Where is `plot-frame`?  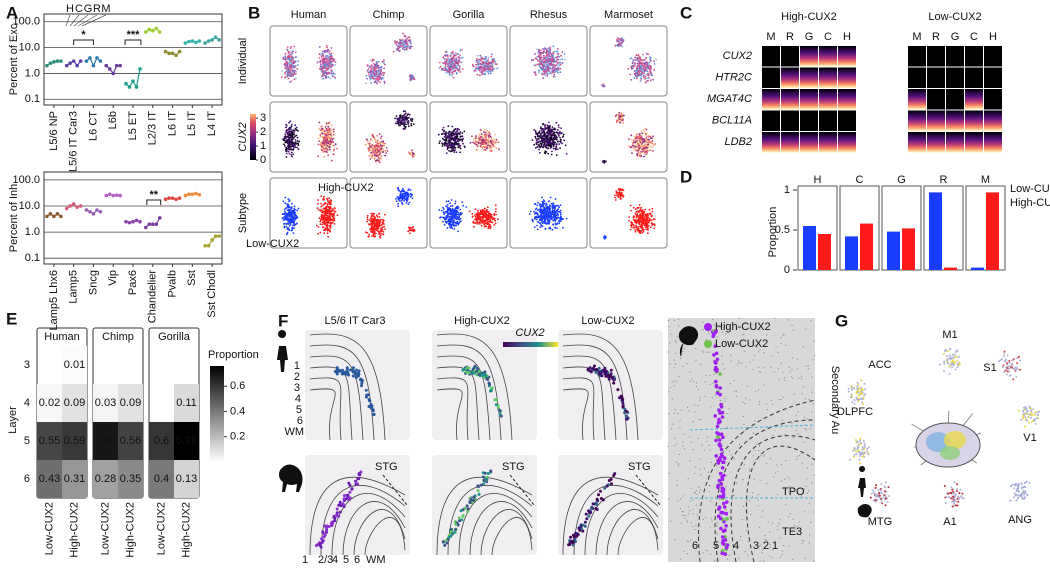
plot-frame is located at coordinates (133, 218).